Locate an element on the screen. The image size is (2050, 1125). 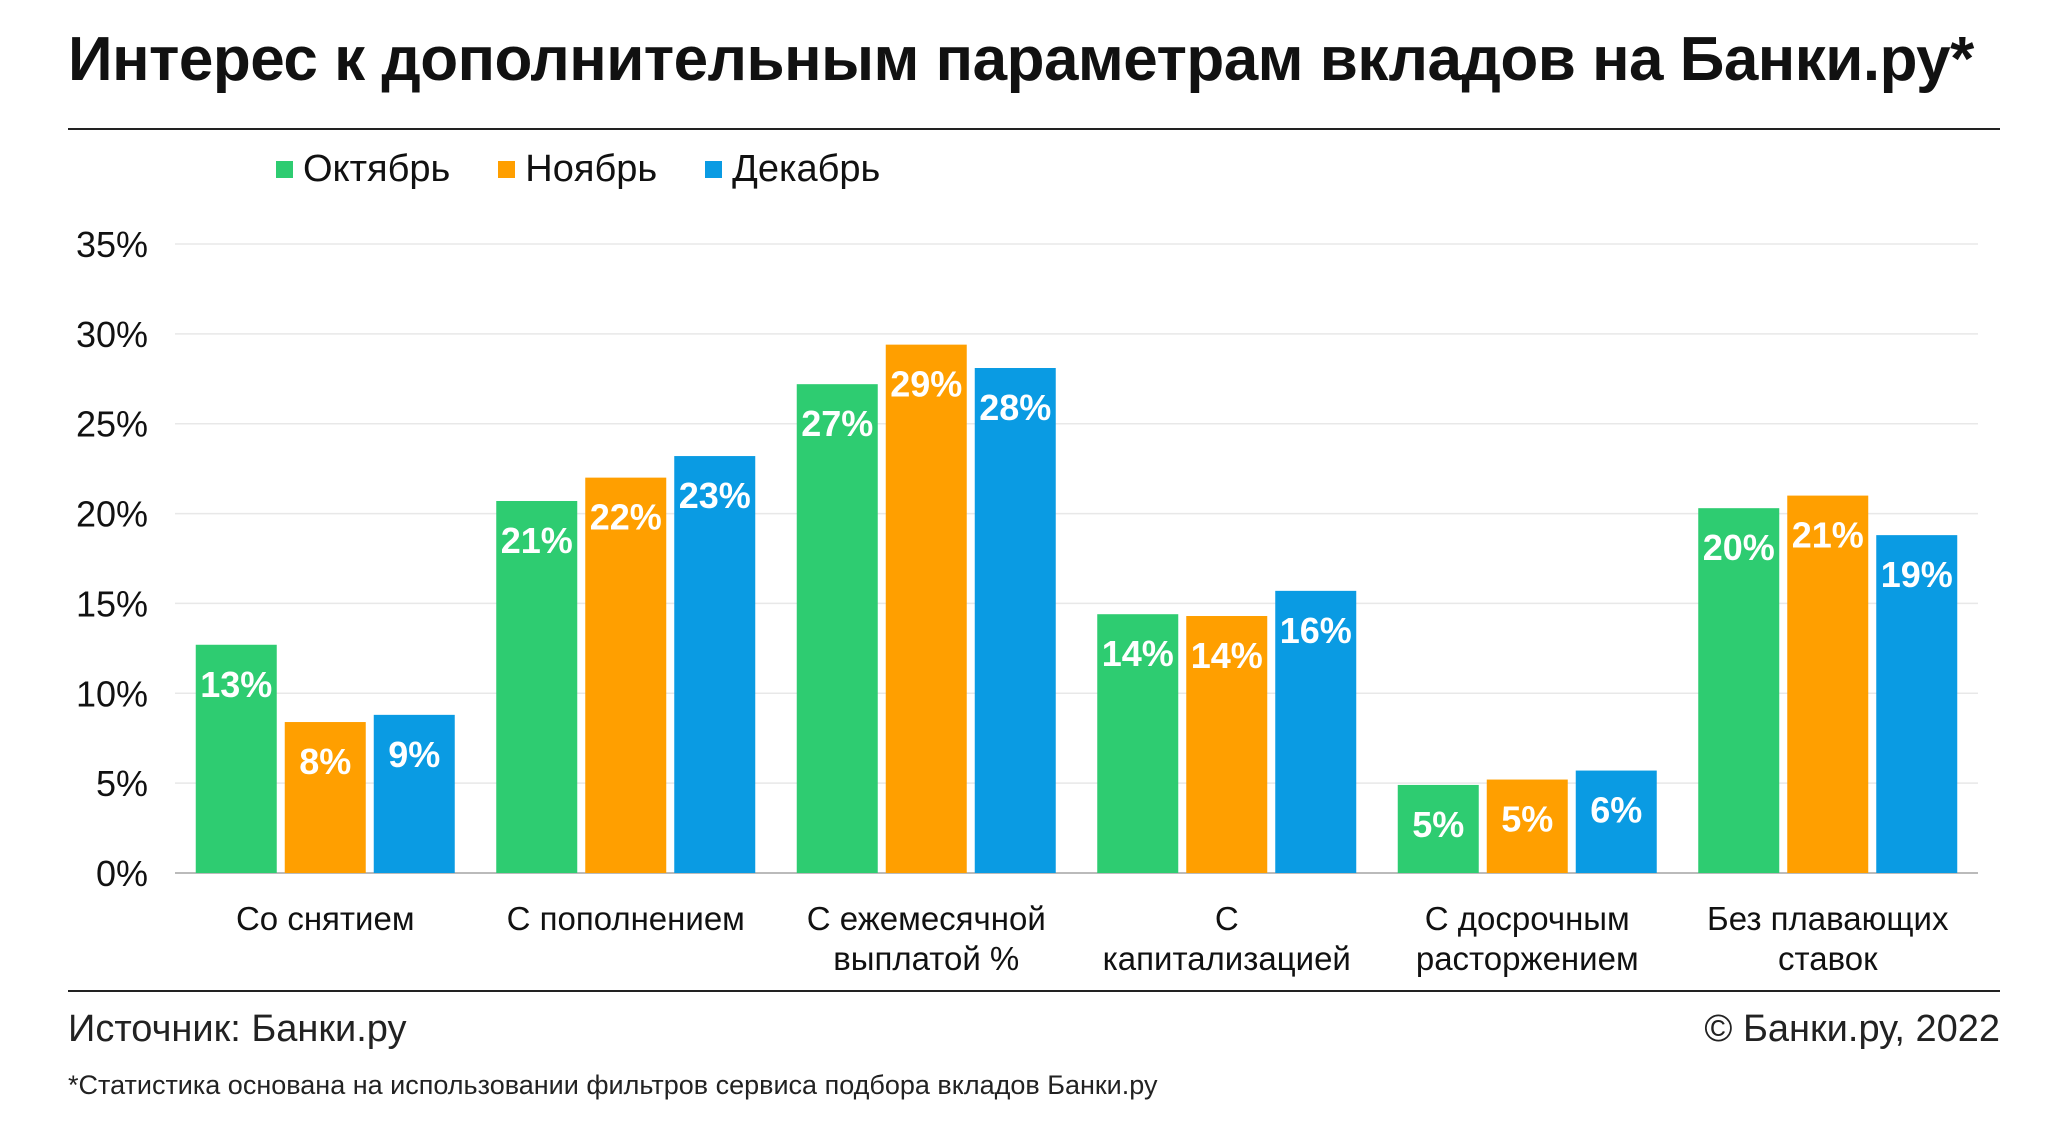
y-tick-label: 5% is located at coordinates (122, 783).